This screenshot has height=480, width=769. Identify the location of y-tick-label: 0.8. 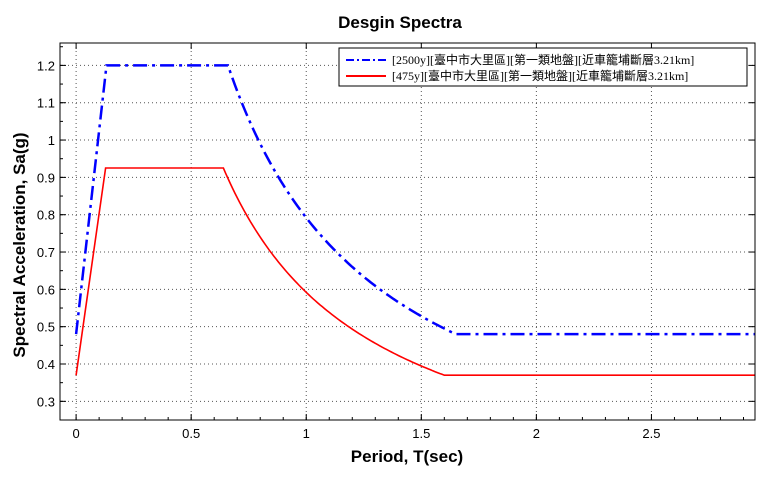
(46, 215).